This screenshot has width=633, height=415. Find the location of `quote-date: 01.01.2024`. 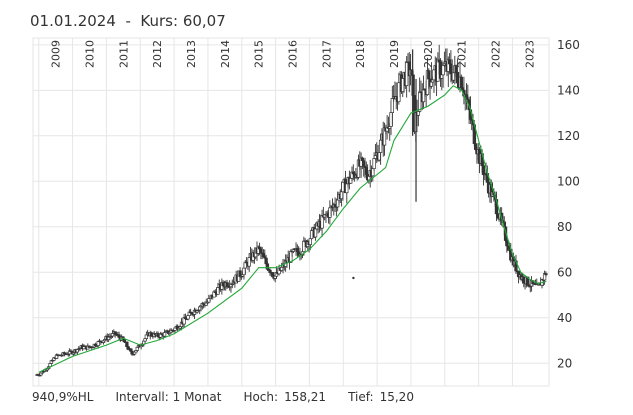

quote-date: 01.01.2024 is located at coordinates (73, 21).